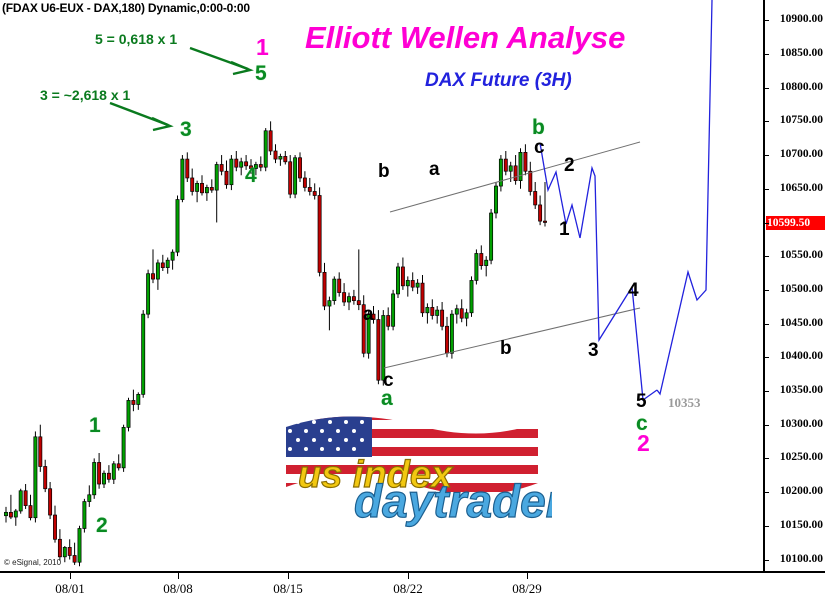  I want to click on price-tick-label: 10900.00, so click(801, 19).